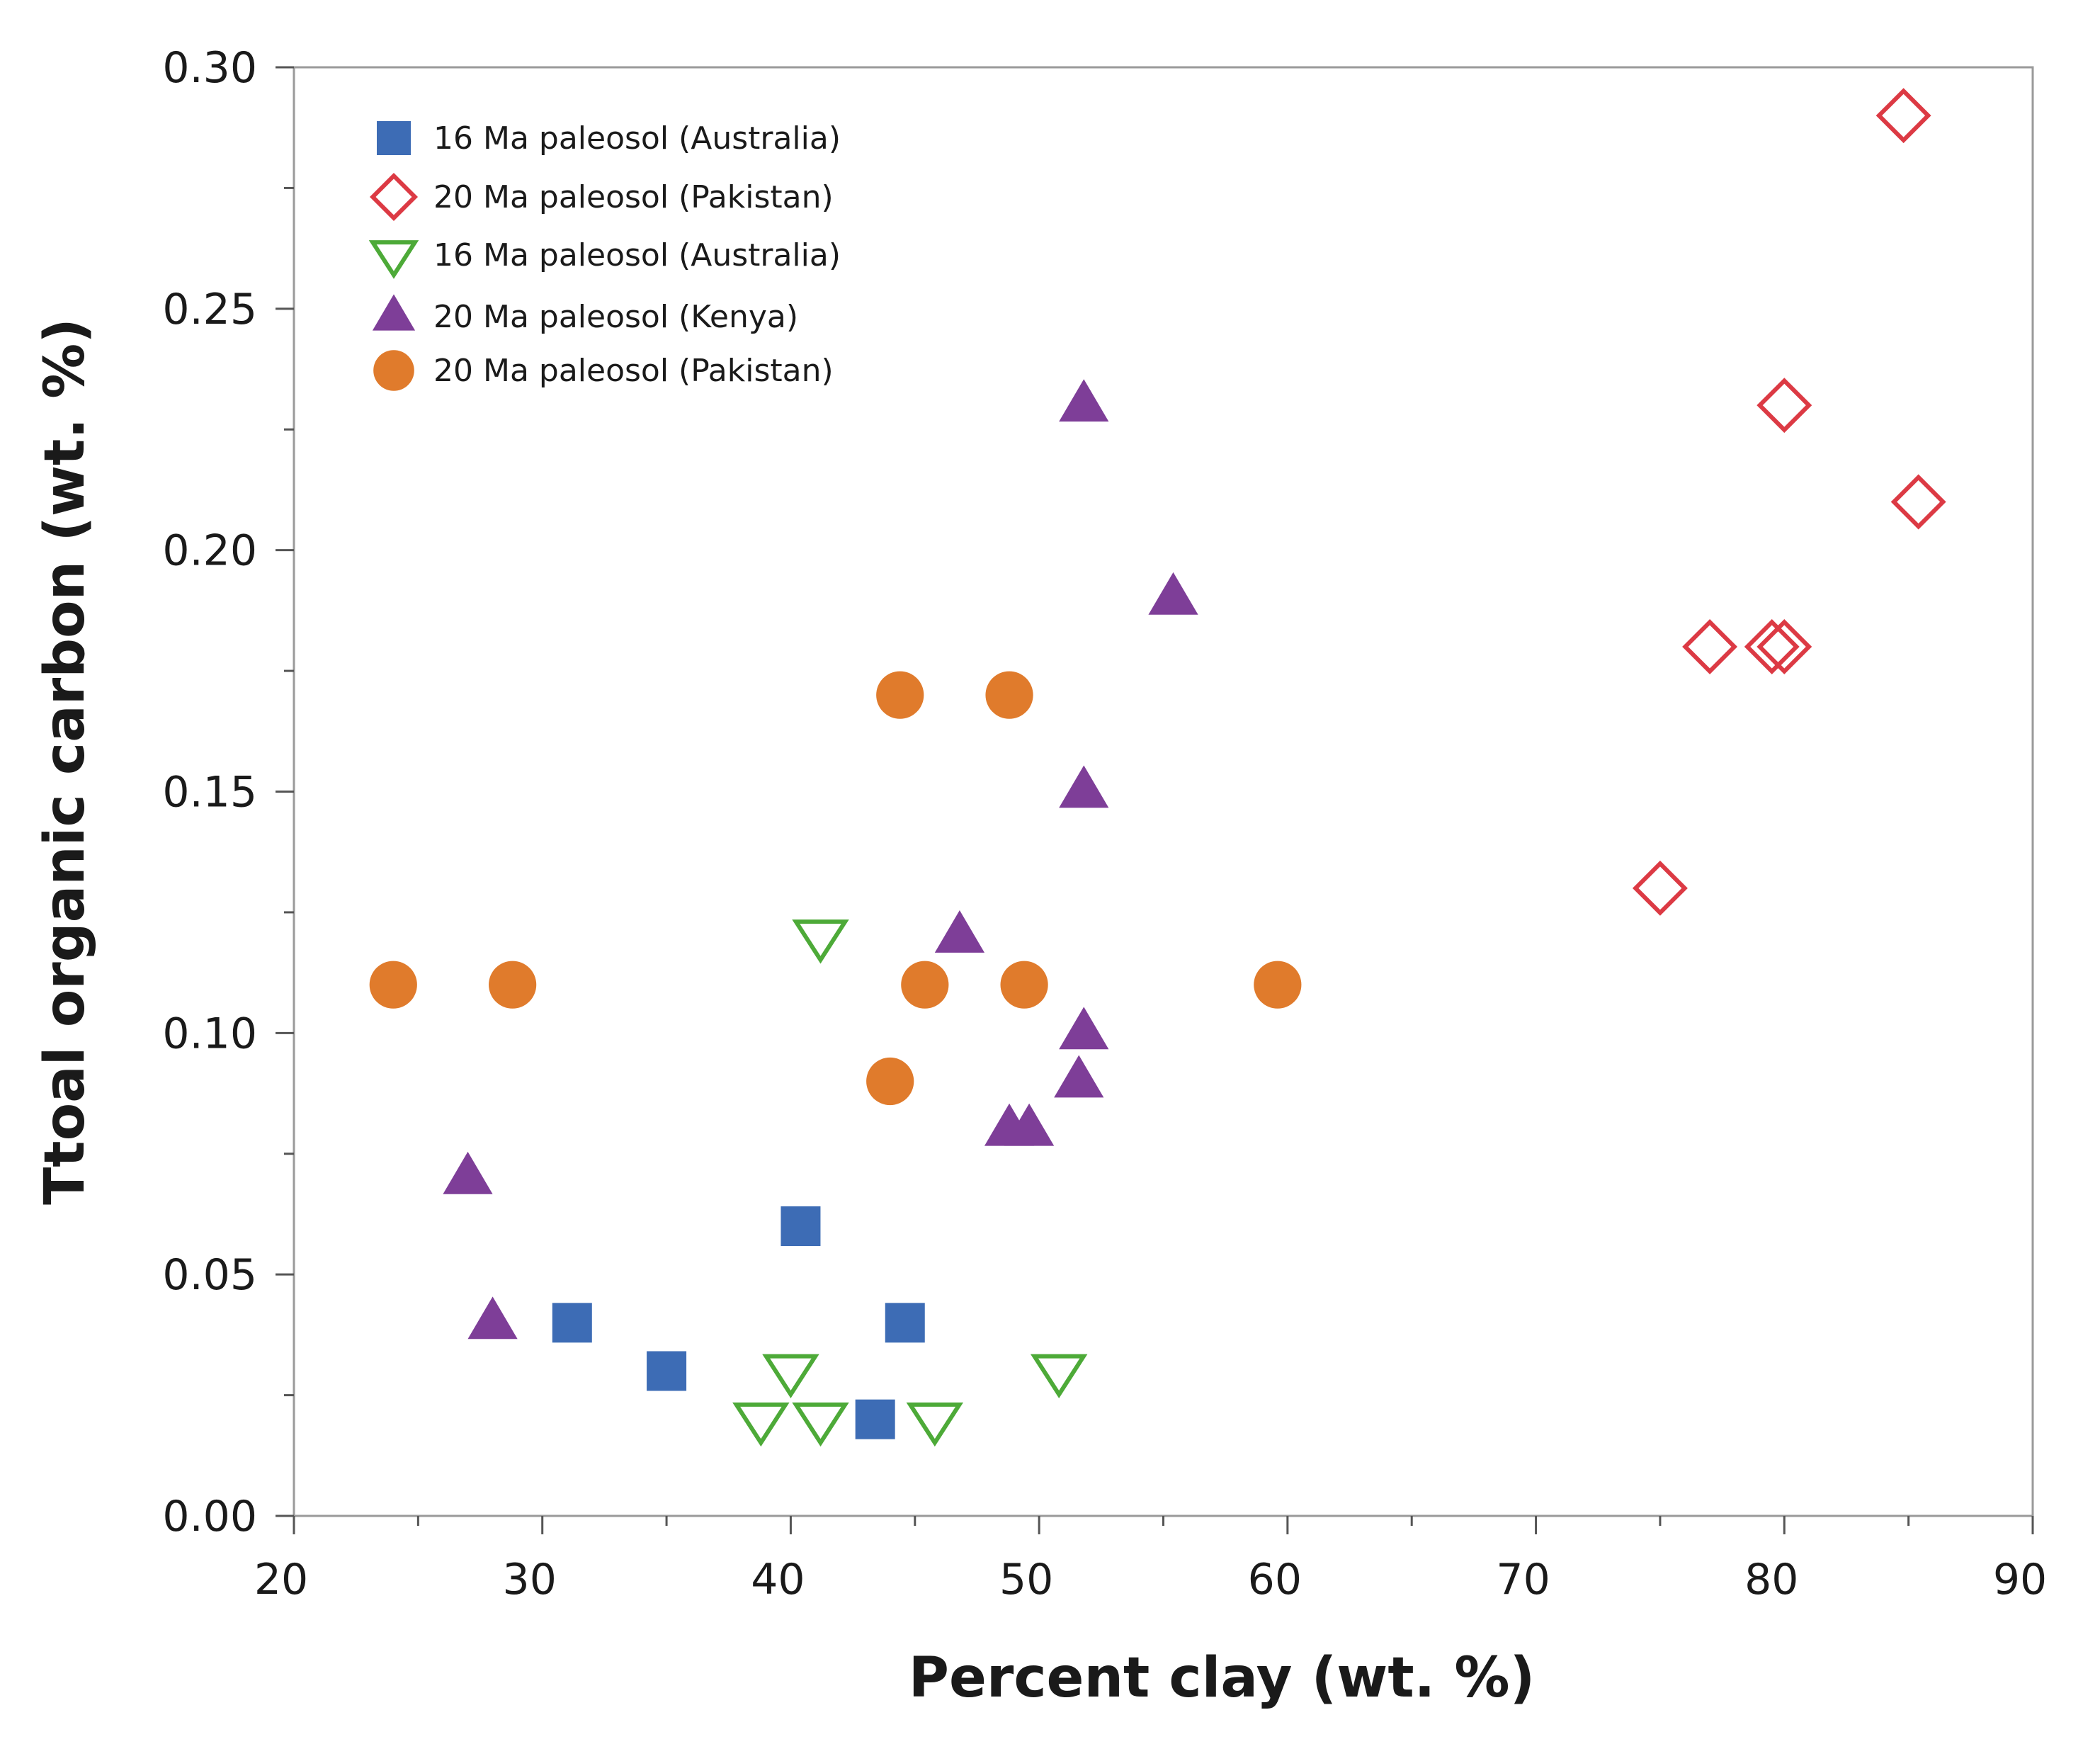  I want to click on y-tick-label: 0.20, so click(210, 551).